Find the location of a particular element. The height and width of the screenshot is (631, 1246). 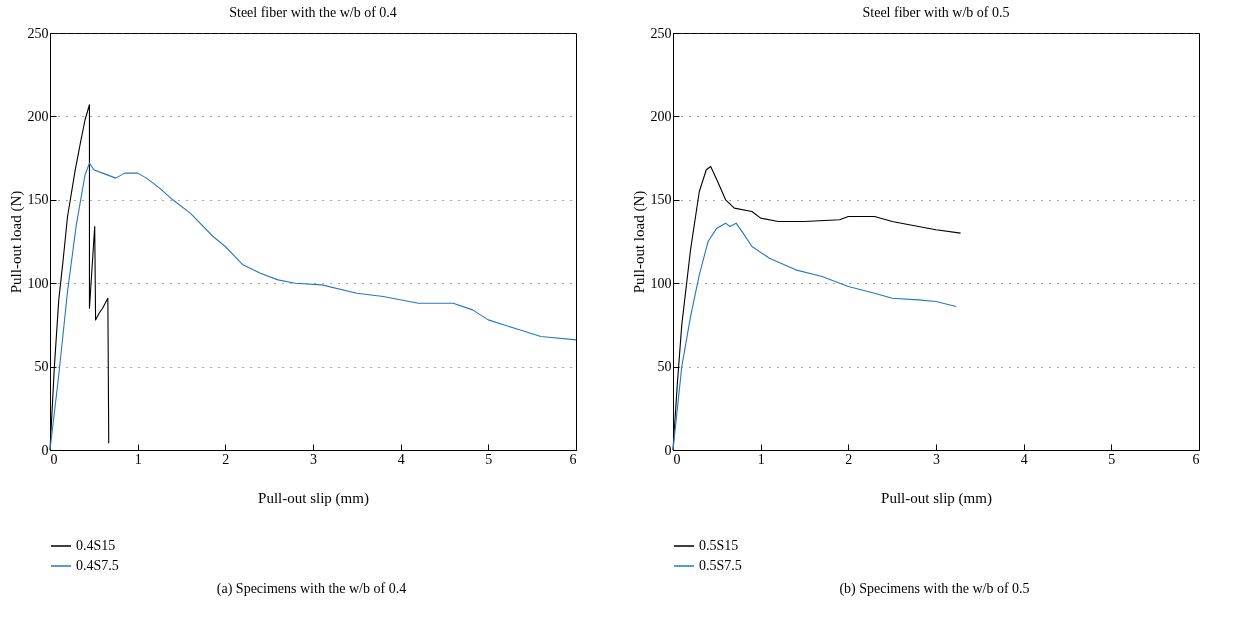

chart-title: Steel fiber with the w/b of 0.4 is located at coordinates (313, 12).